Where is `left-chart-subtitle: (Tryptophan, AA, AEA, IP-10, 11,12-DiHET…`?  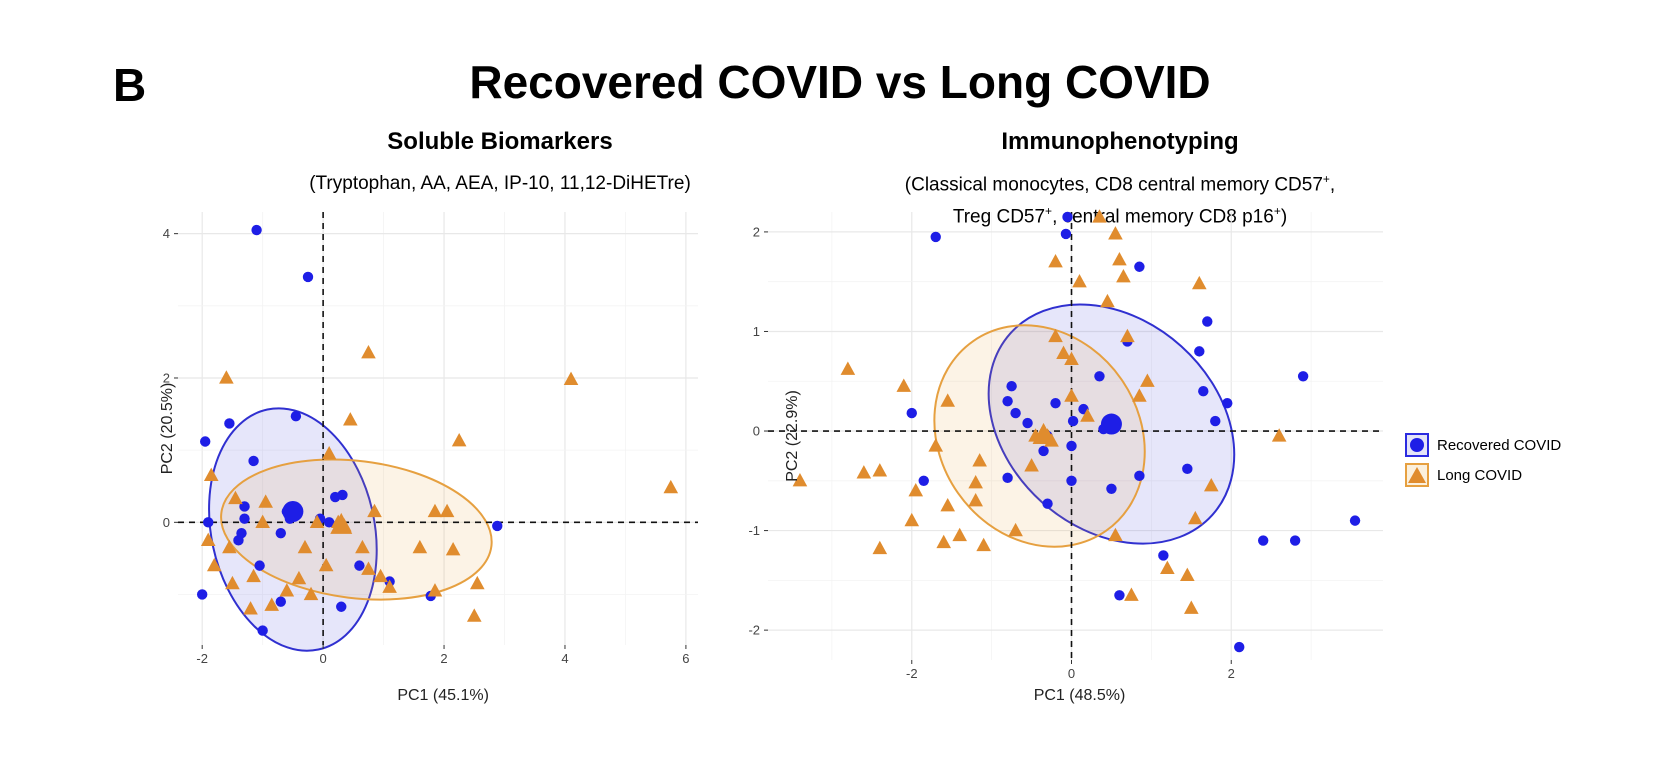
left-chart-subtitle: (Tryptophan, AA, AEA, IP-10, 11,12-DiHET… is located at coordinates (500, 183).